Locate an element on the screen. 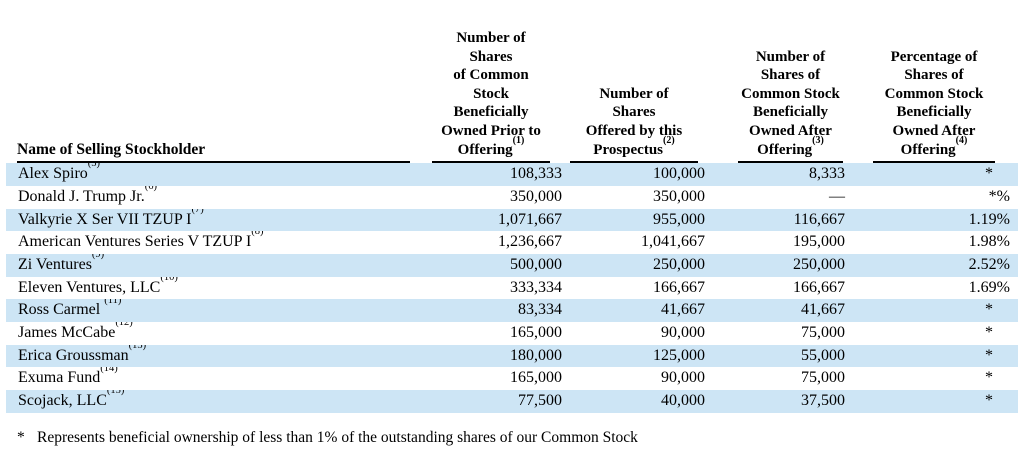 The height and width of the screenshot is (463, 1024). table-row: Scojack, LLC(15) 77,500 40,000 37,500 * is located at coordinates (512, 401).